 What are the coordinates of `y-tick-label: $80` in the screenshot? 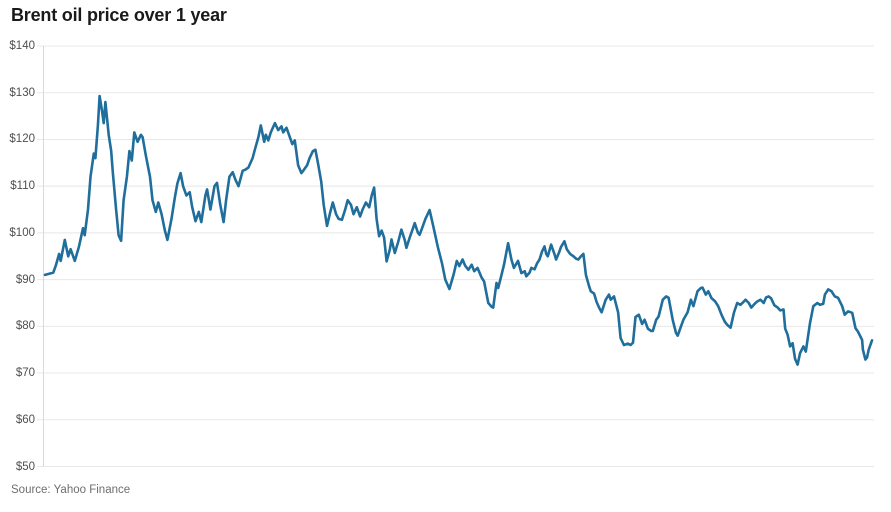 It's located at (25, 326).